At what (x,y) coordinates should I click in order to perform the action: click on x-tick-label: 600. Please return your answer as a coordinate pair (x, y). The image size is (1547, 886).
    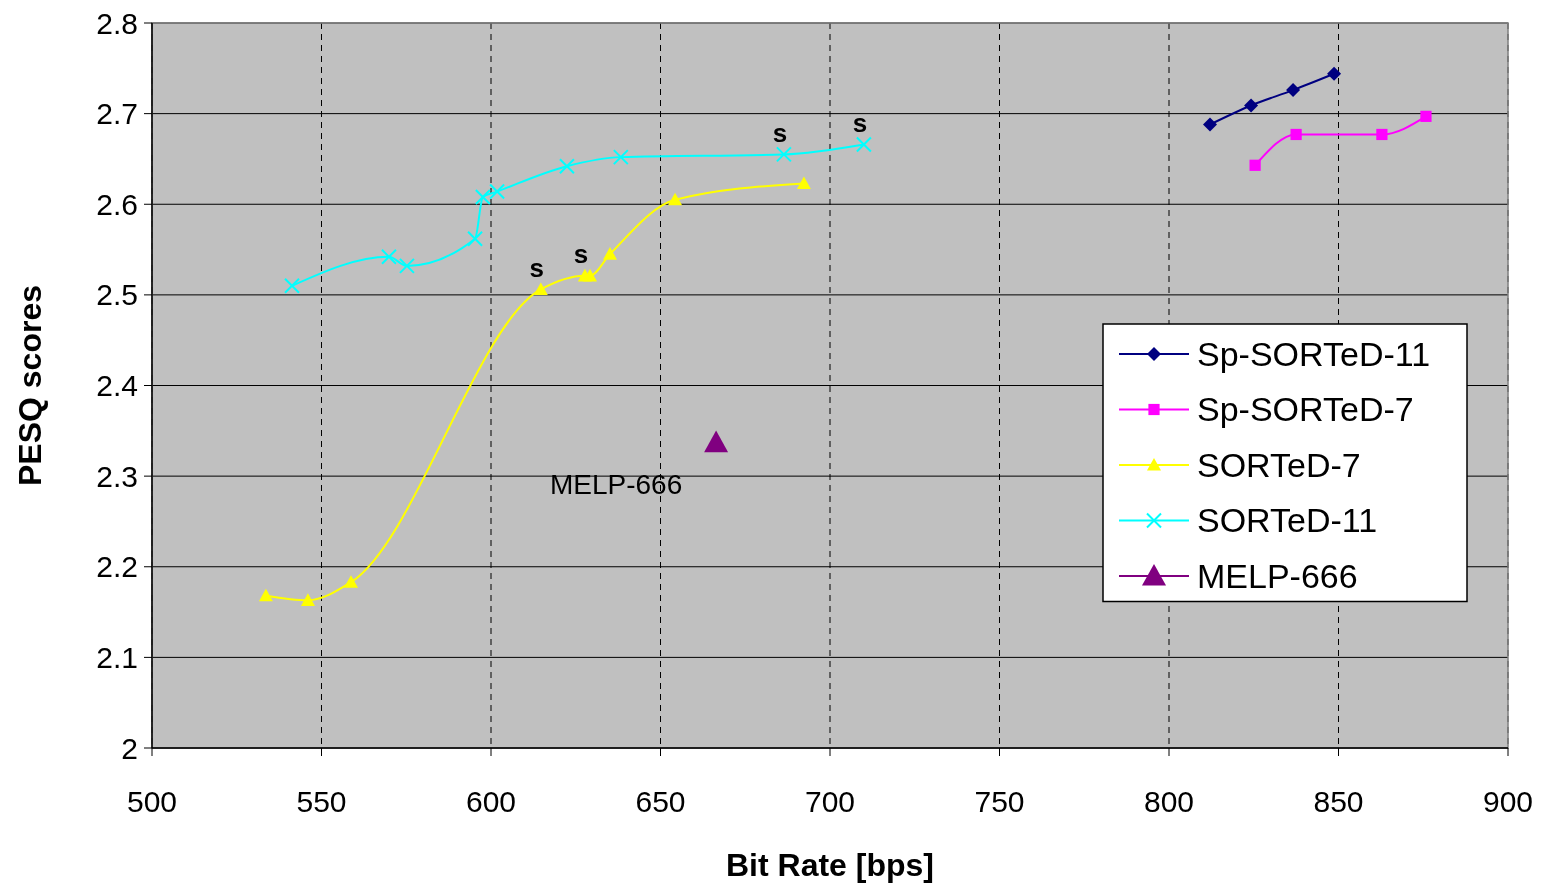
    Looking at the image, I should click on (491, 801).